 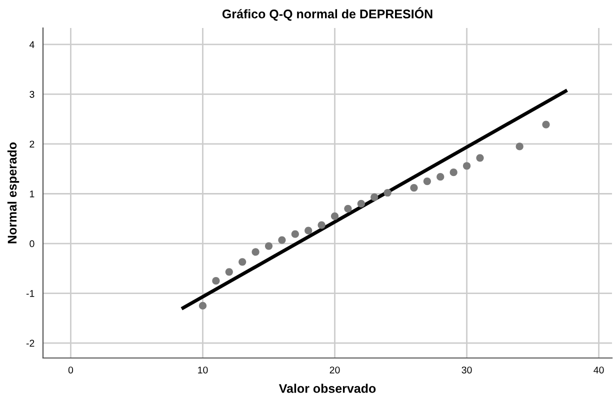 What do you see at coordinates (30, 343) in the screenshot?
I see `y-tick-label: -2` at bounding box center [30, 343].